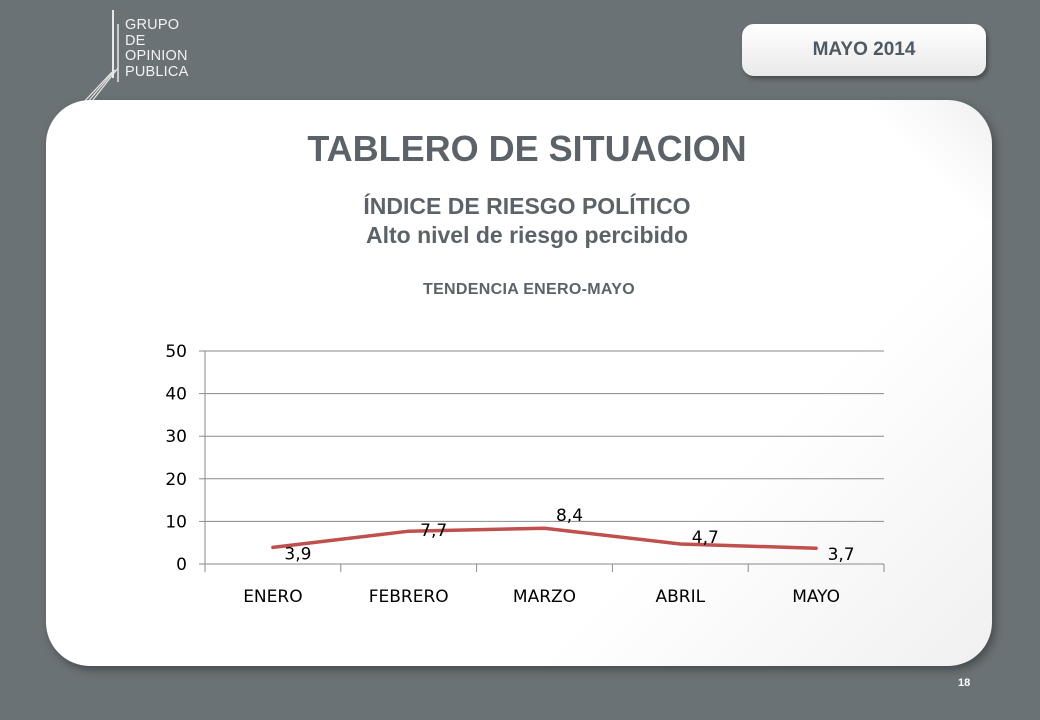 Image resolution: width=1040 pixels, height=720 pixels. I want to click on series-line, so click(544, 538).